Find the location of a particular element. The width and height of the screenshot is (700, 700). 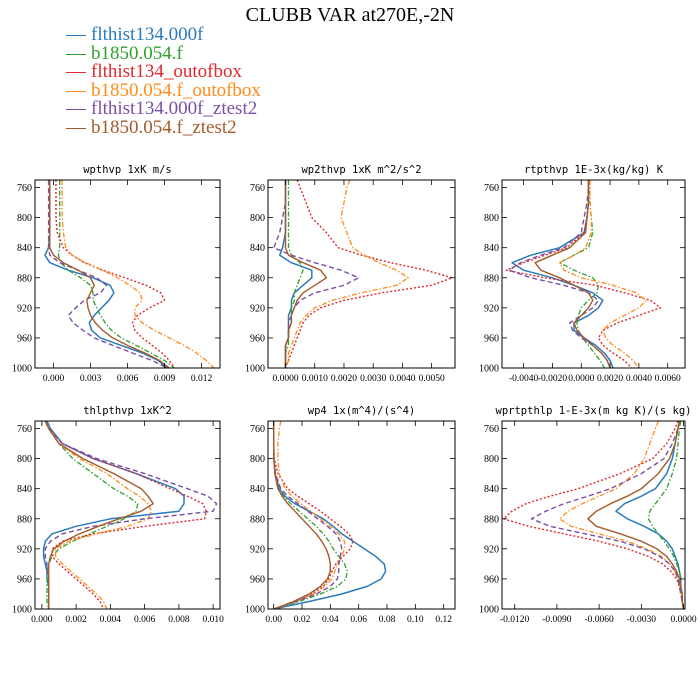

x-tick-label: 0.04 is located at coordinates (330, 620).